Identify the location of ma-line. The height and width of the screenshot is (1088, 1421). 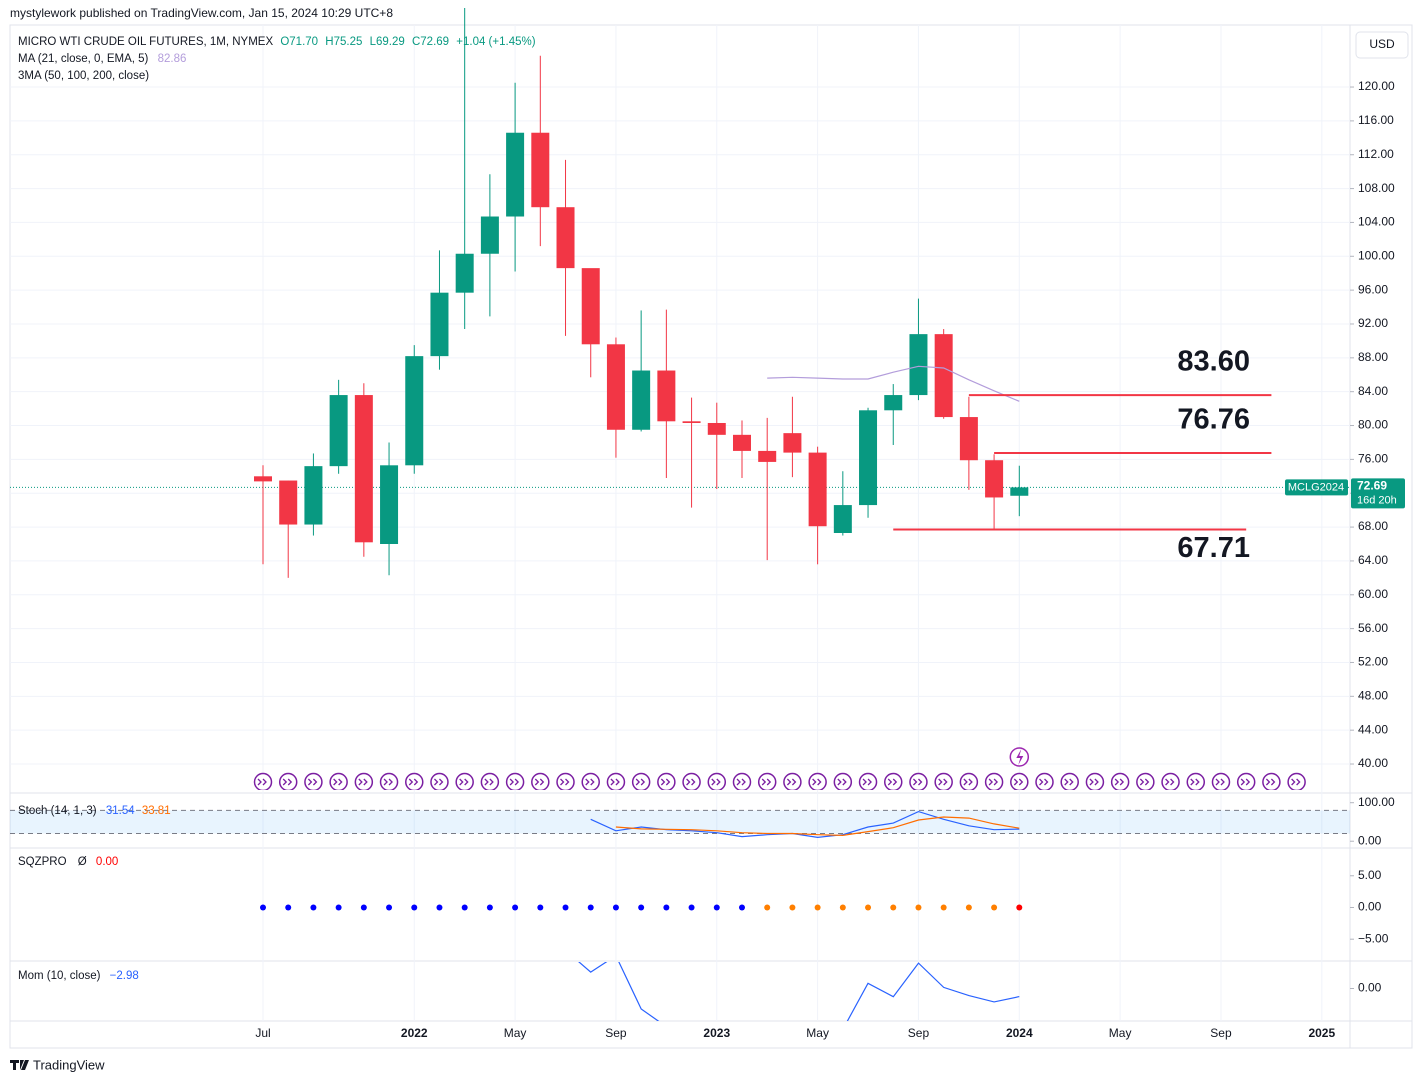
(893, 383).